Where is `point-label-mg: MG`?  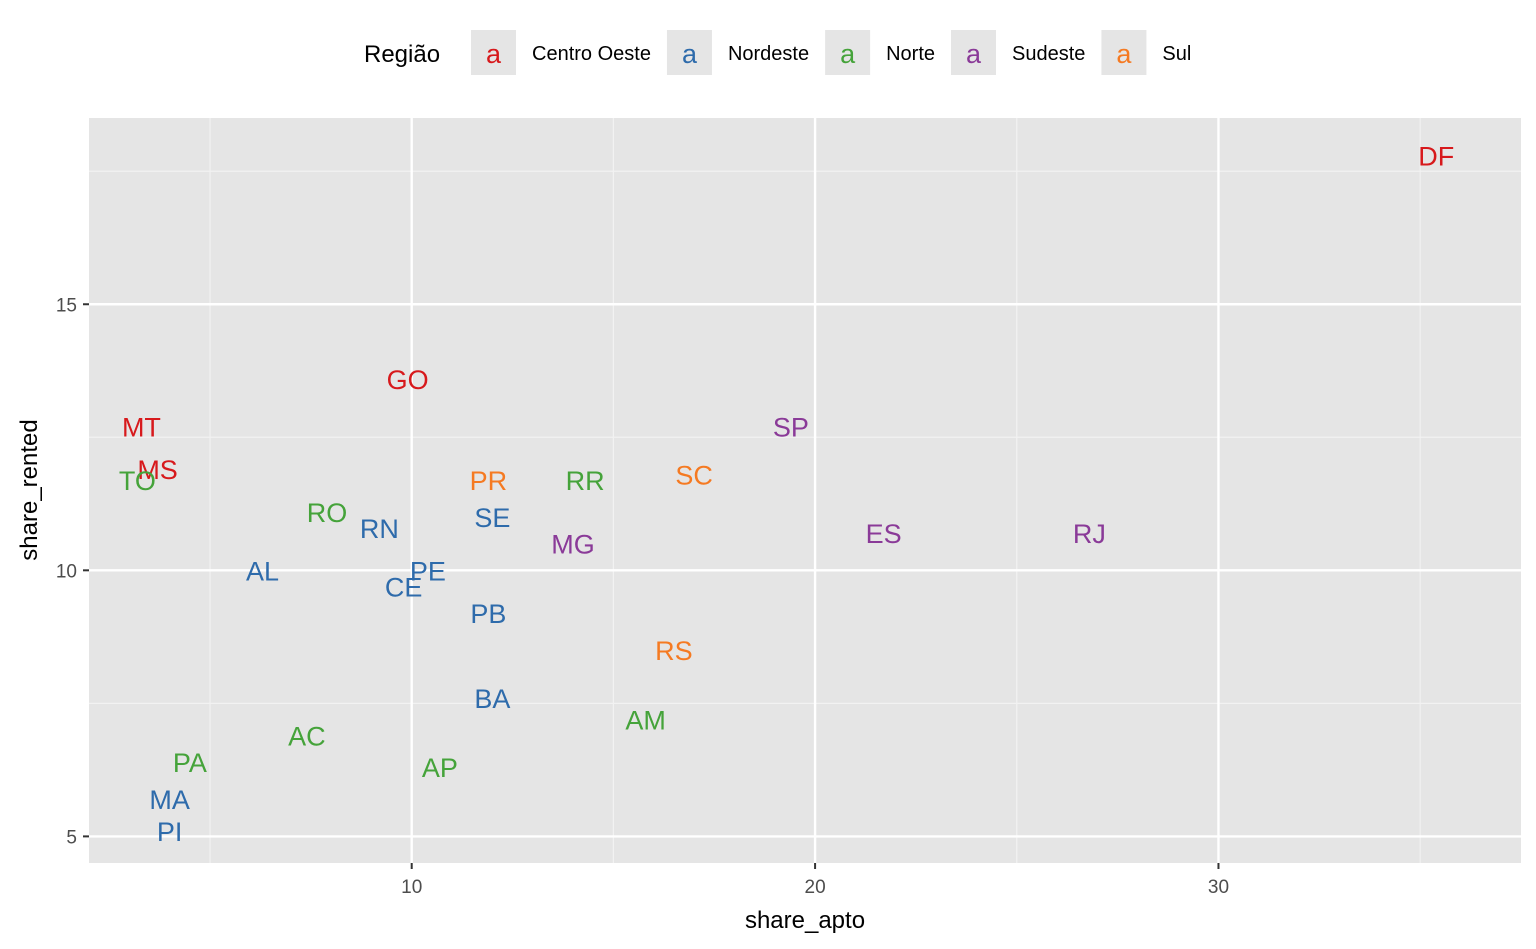
point-label-mg: MG is located at coordinates (573, 545).